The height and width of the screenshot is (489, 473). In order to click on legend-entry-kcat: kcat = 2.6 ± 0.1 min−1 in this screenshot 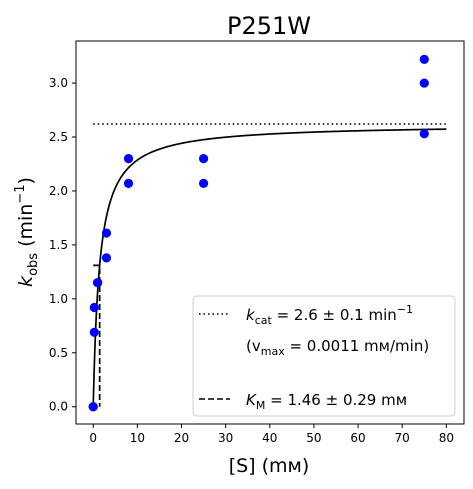, I will do `click(329, 315)`.